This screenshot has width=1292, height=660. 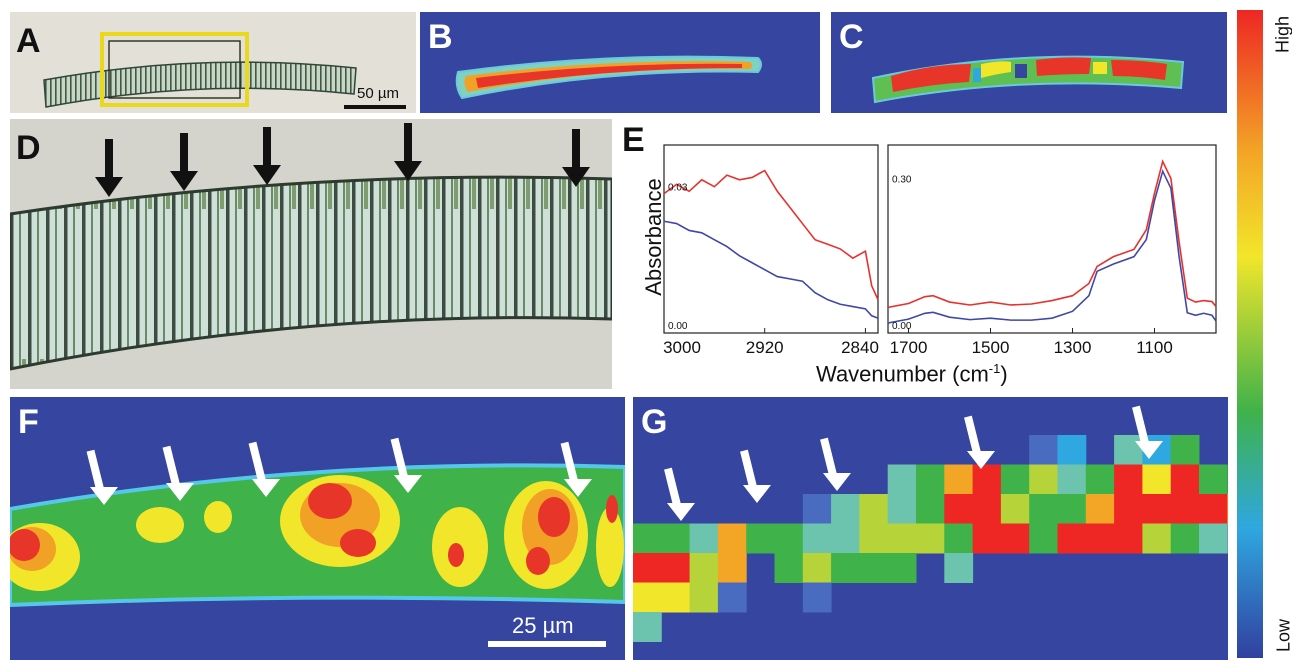 I want to click on panel-a: A 50 µm, so click(x=213, y=62).